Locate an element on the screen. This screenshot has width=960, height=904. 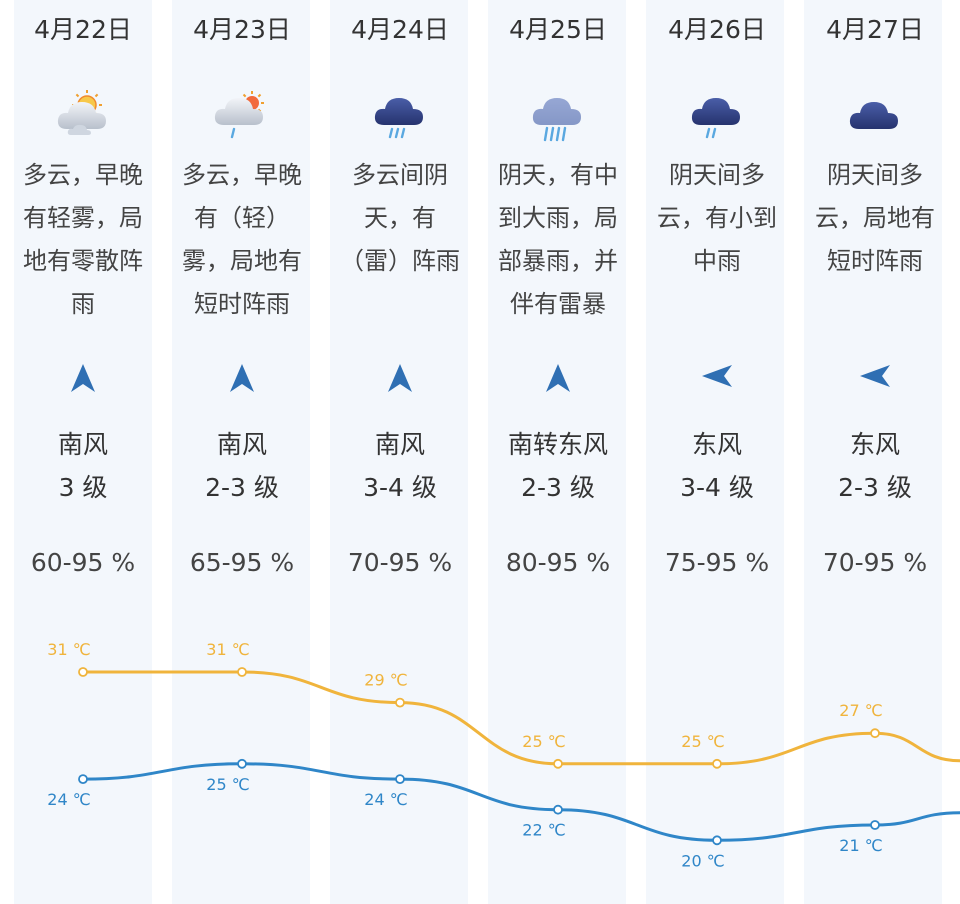
description-line: 到大雨，局 is located at coordinates (558, 218).